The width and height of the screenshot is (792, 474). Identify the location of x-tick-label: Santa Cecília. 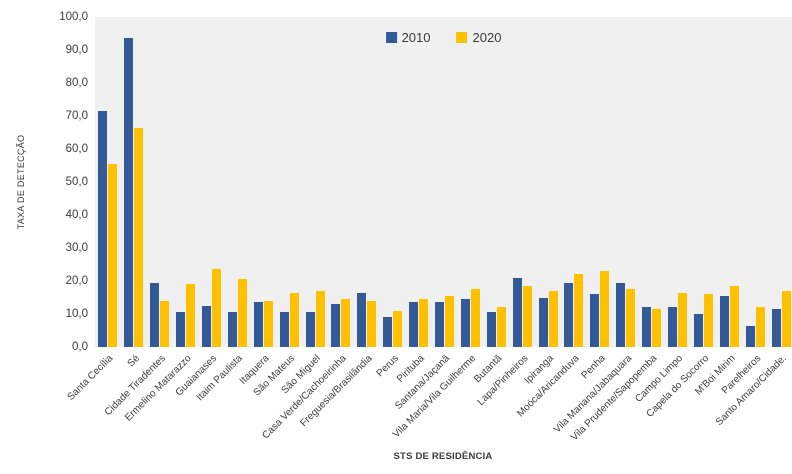
(90, 378).